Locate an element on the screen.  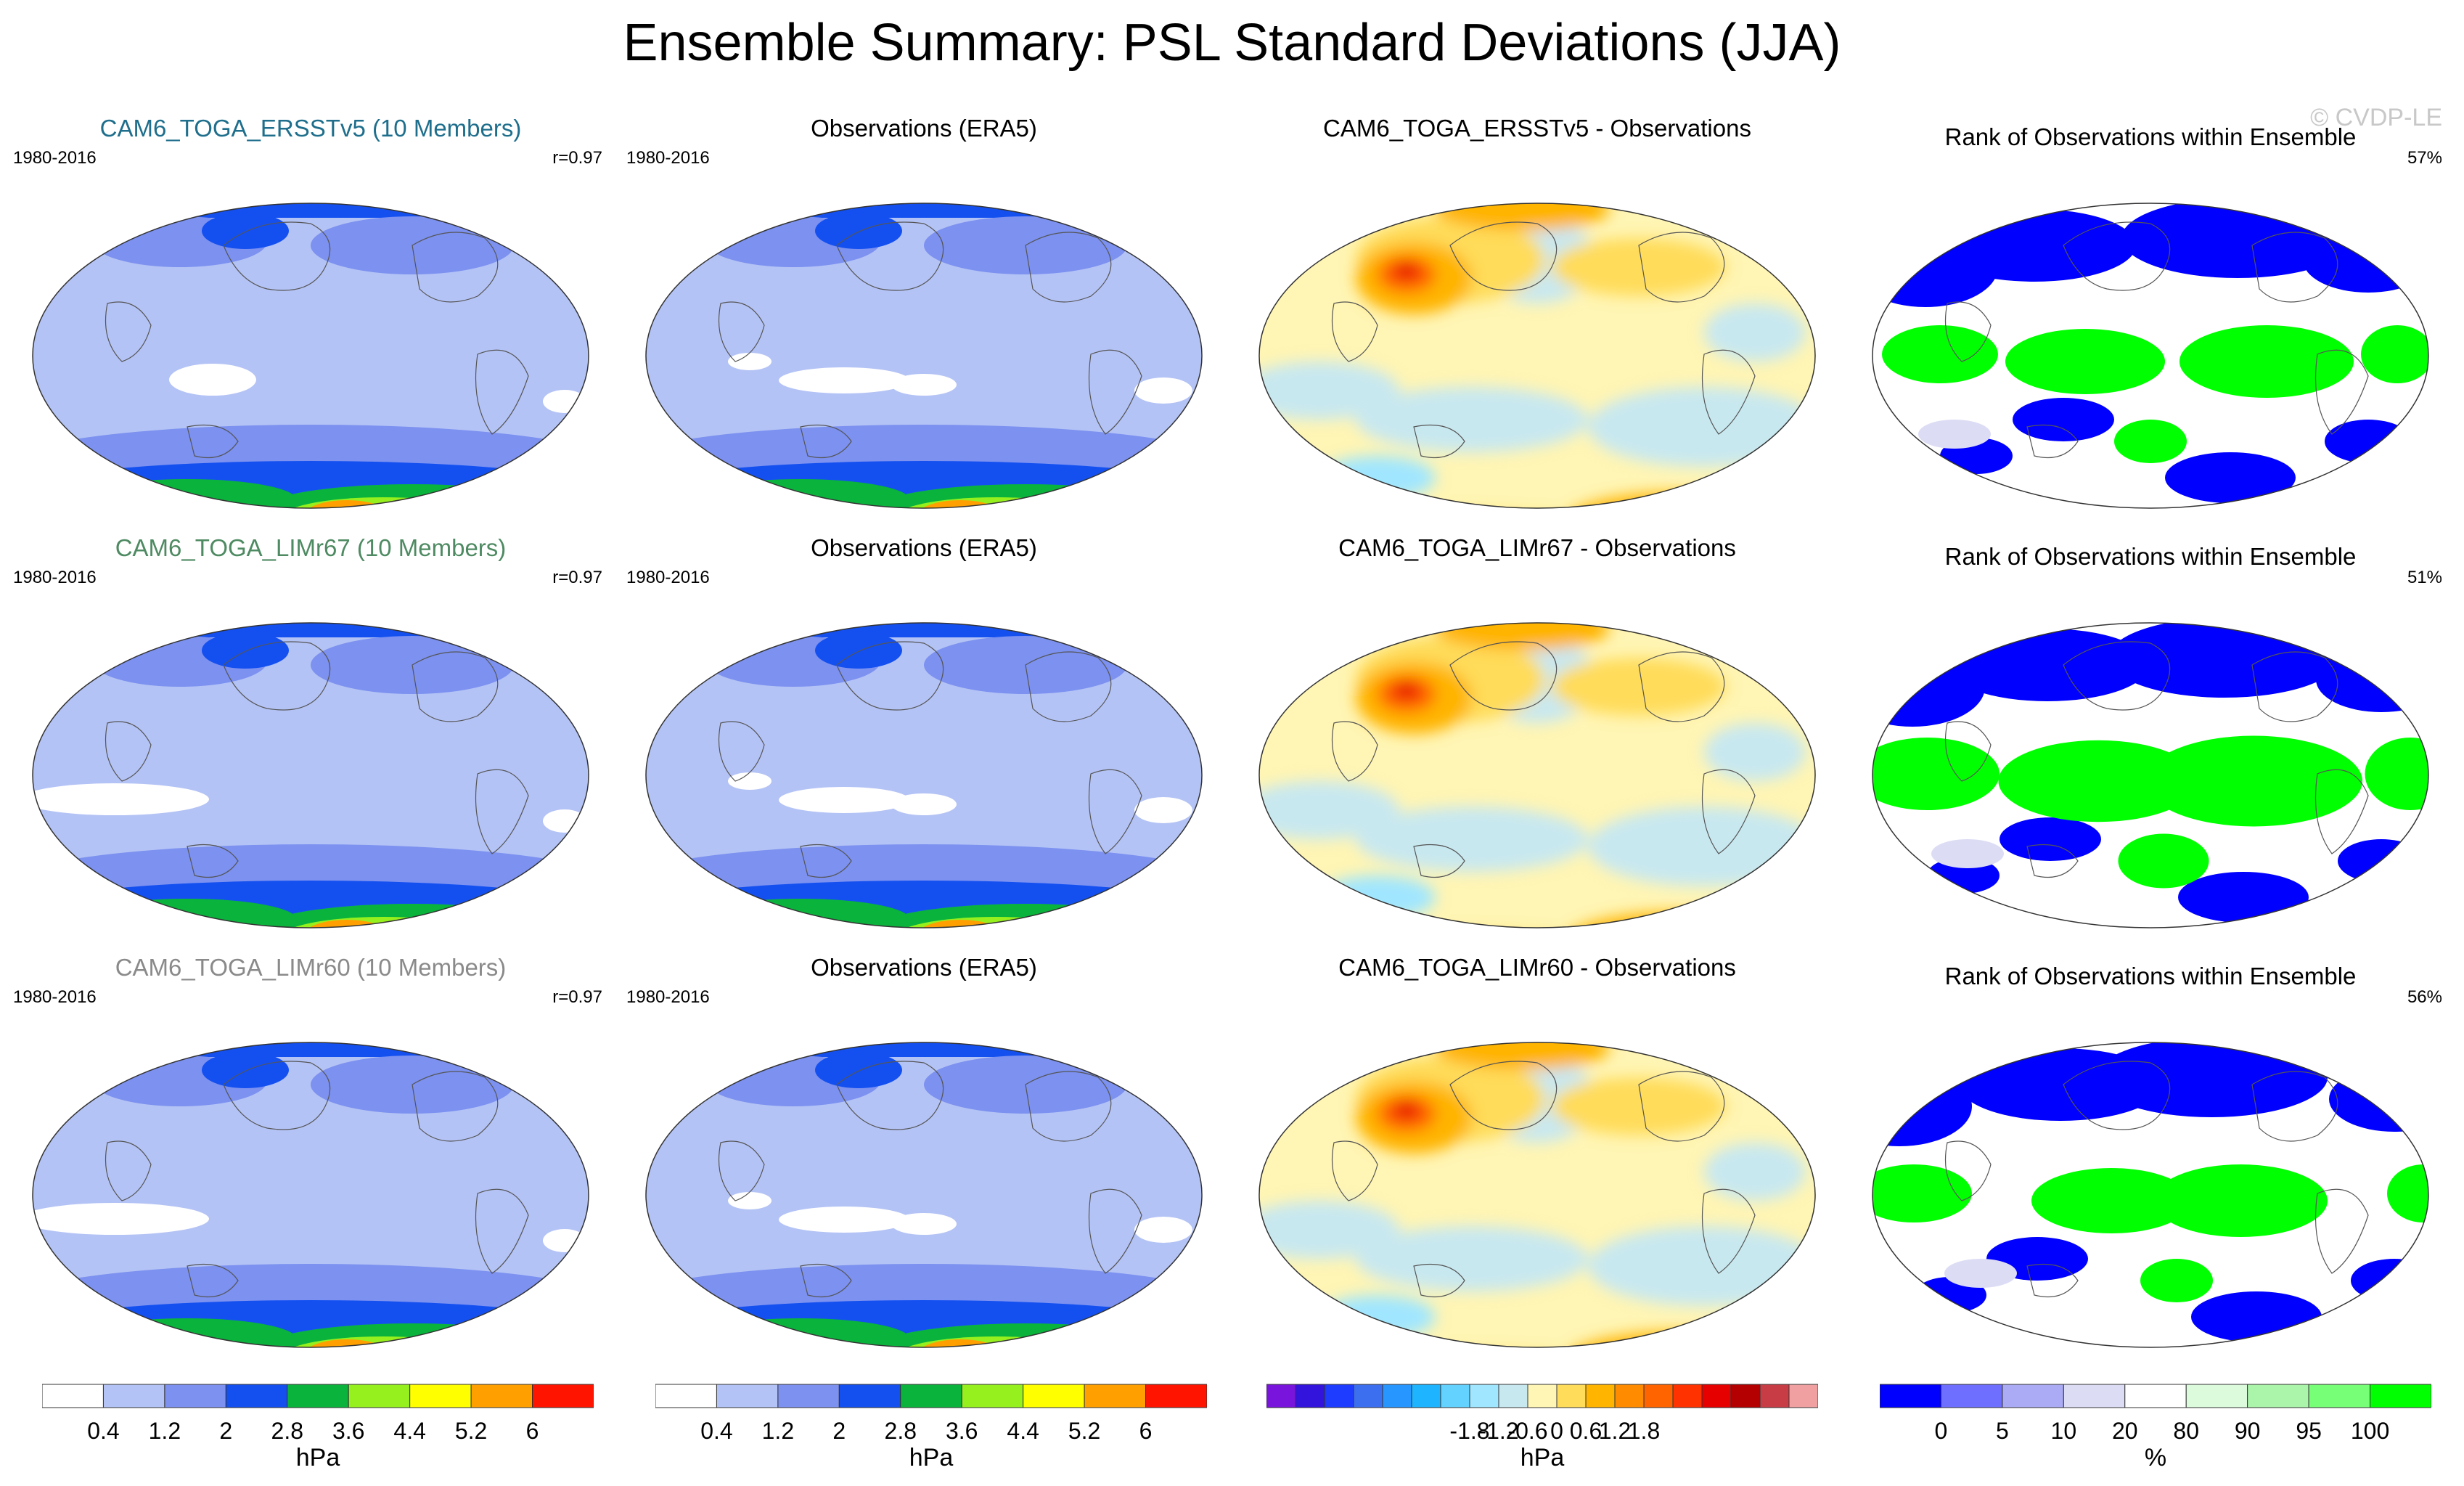
colorbar-tick-label: 0.6 is located at coordinates (1586, 1431).